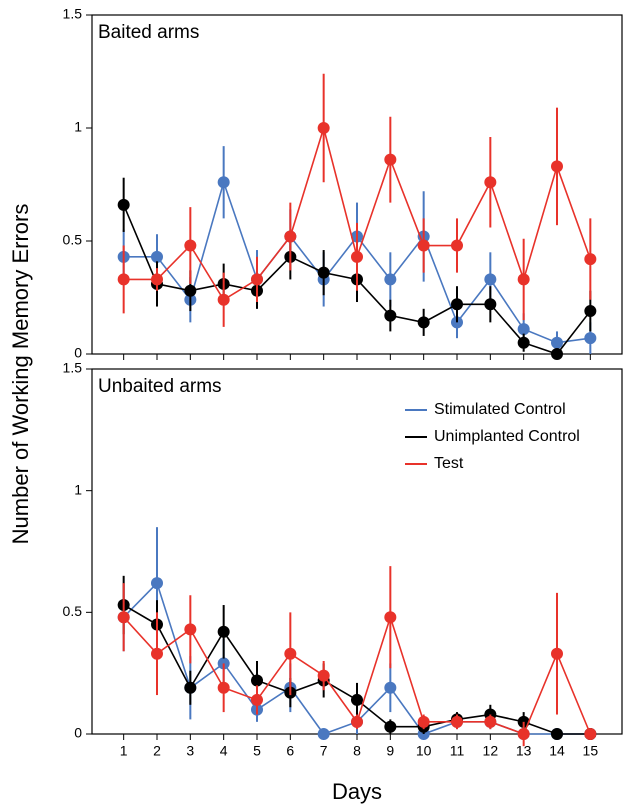 Image resolution: width=638 pixels, height=812 pixels. Describe the element at coordinates (190, 751) in the screenshot. I see `x-tick-label: 3` at that location.